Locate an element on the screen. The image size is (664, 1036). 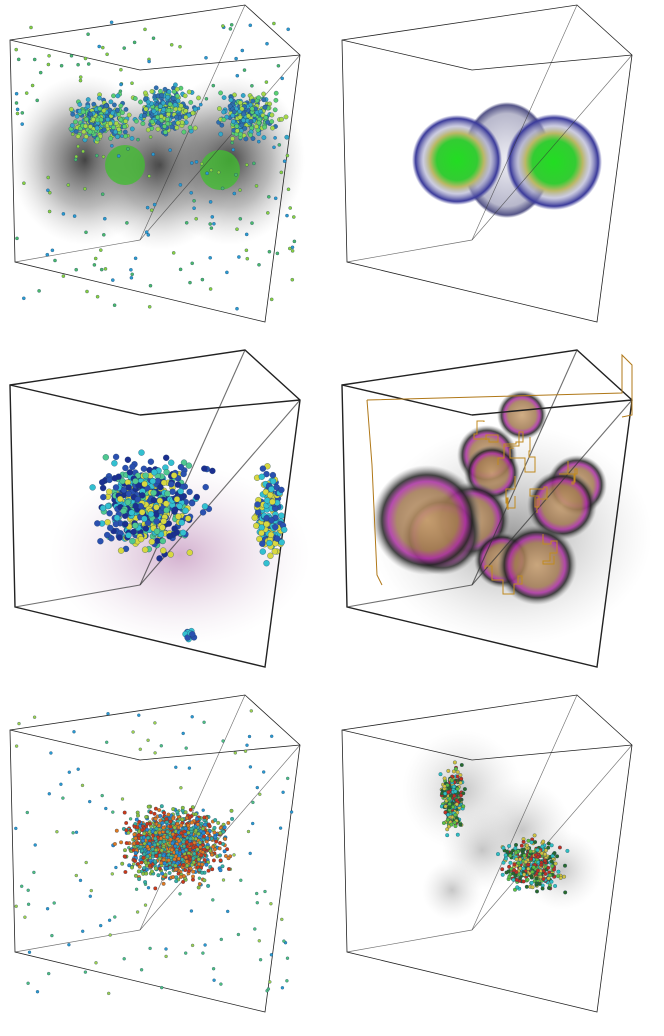
smoke is located at coordinates (452, 890).